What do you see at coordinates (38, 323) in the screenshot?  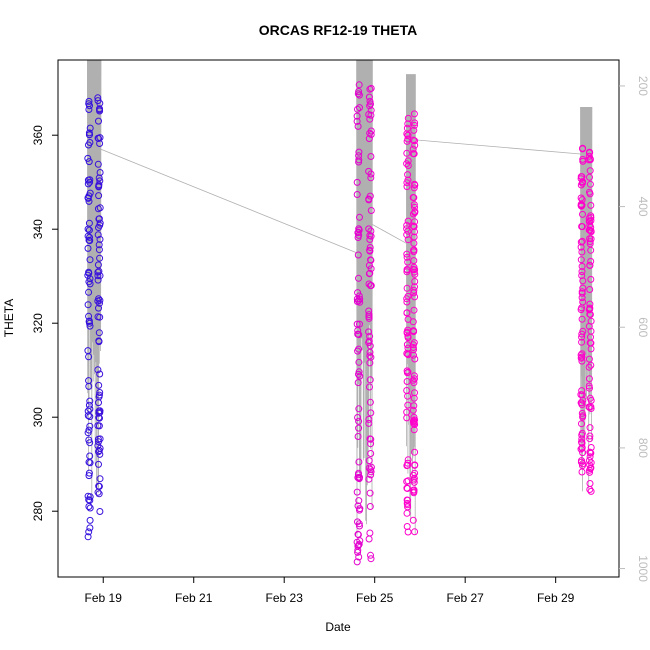 I see `y-tick-label: 320` at bounding box center [38, 323].